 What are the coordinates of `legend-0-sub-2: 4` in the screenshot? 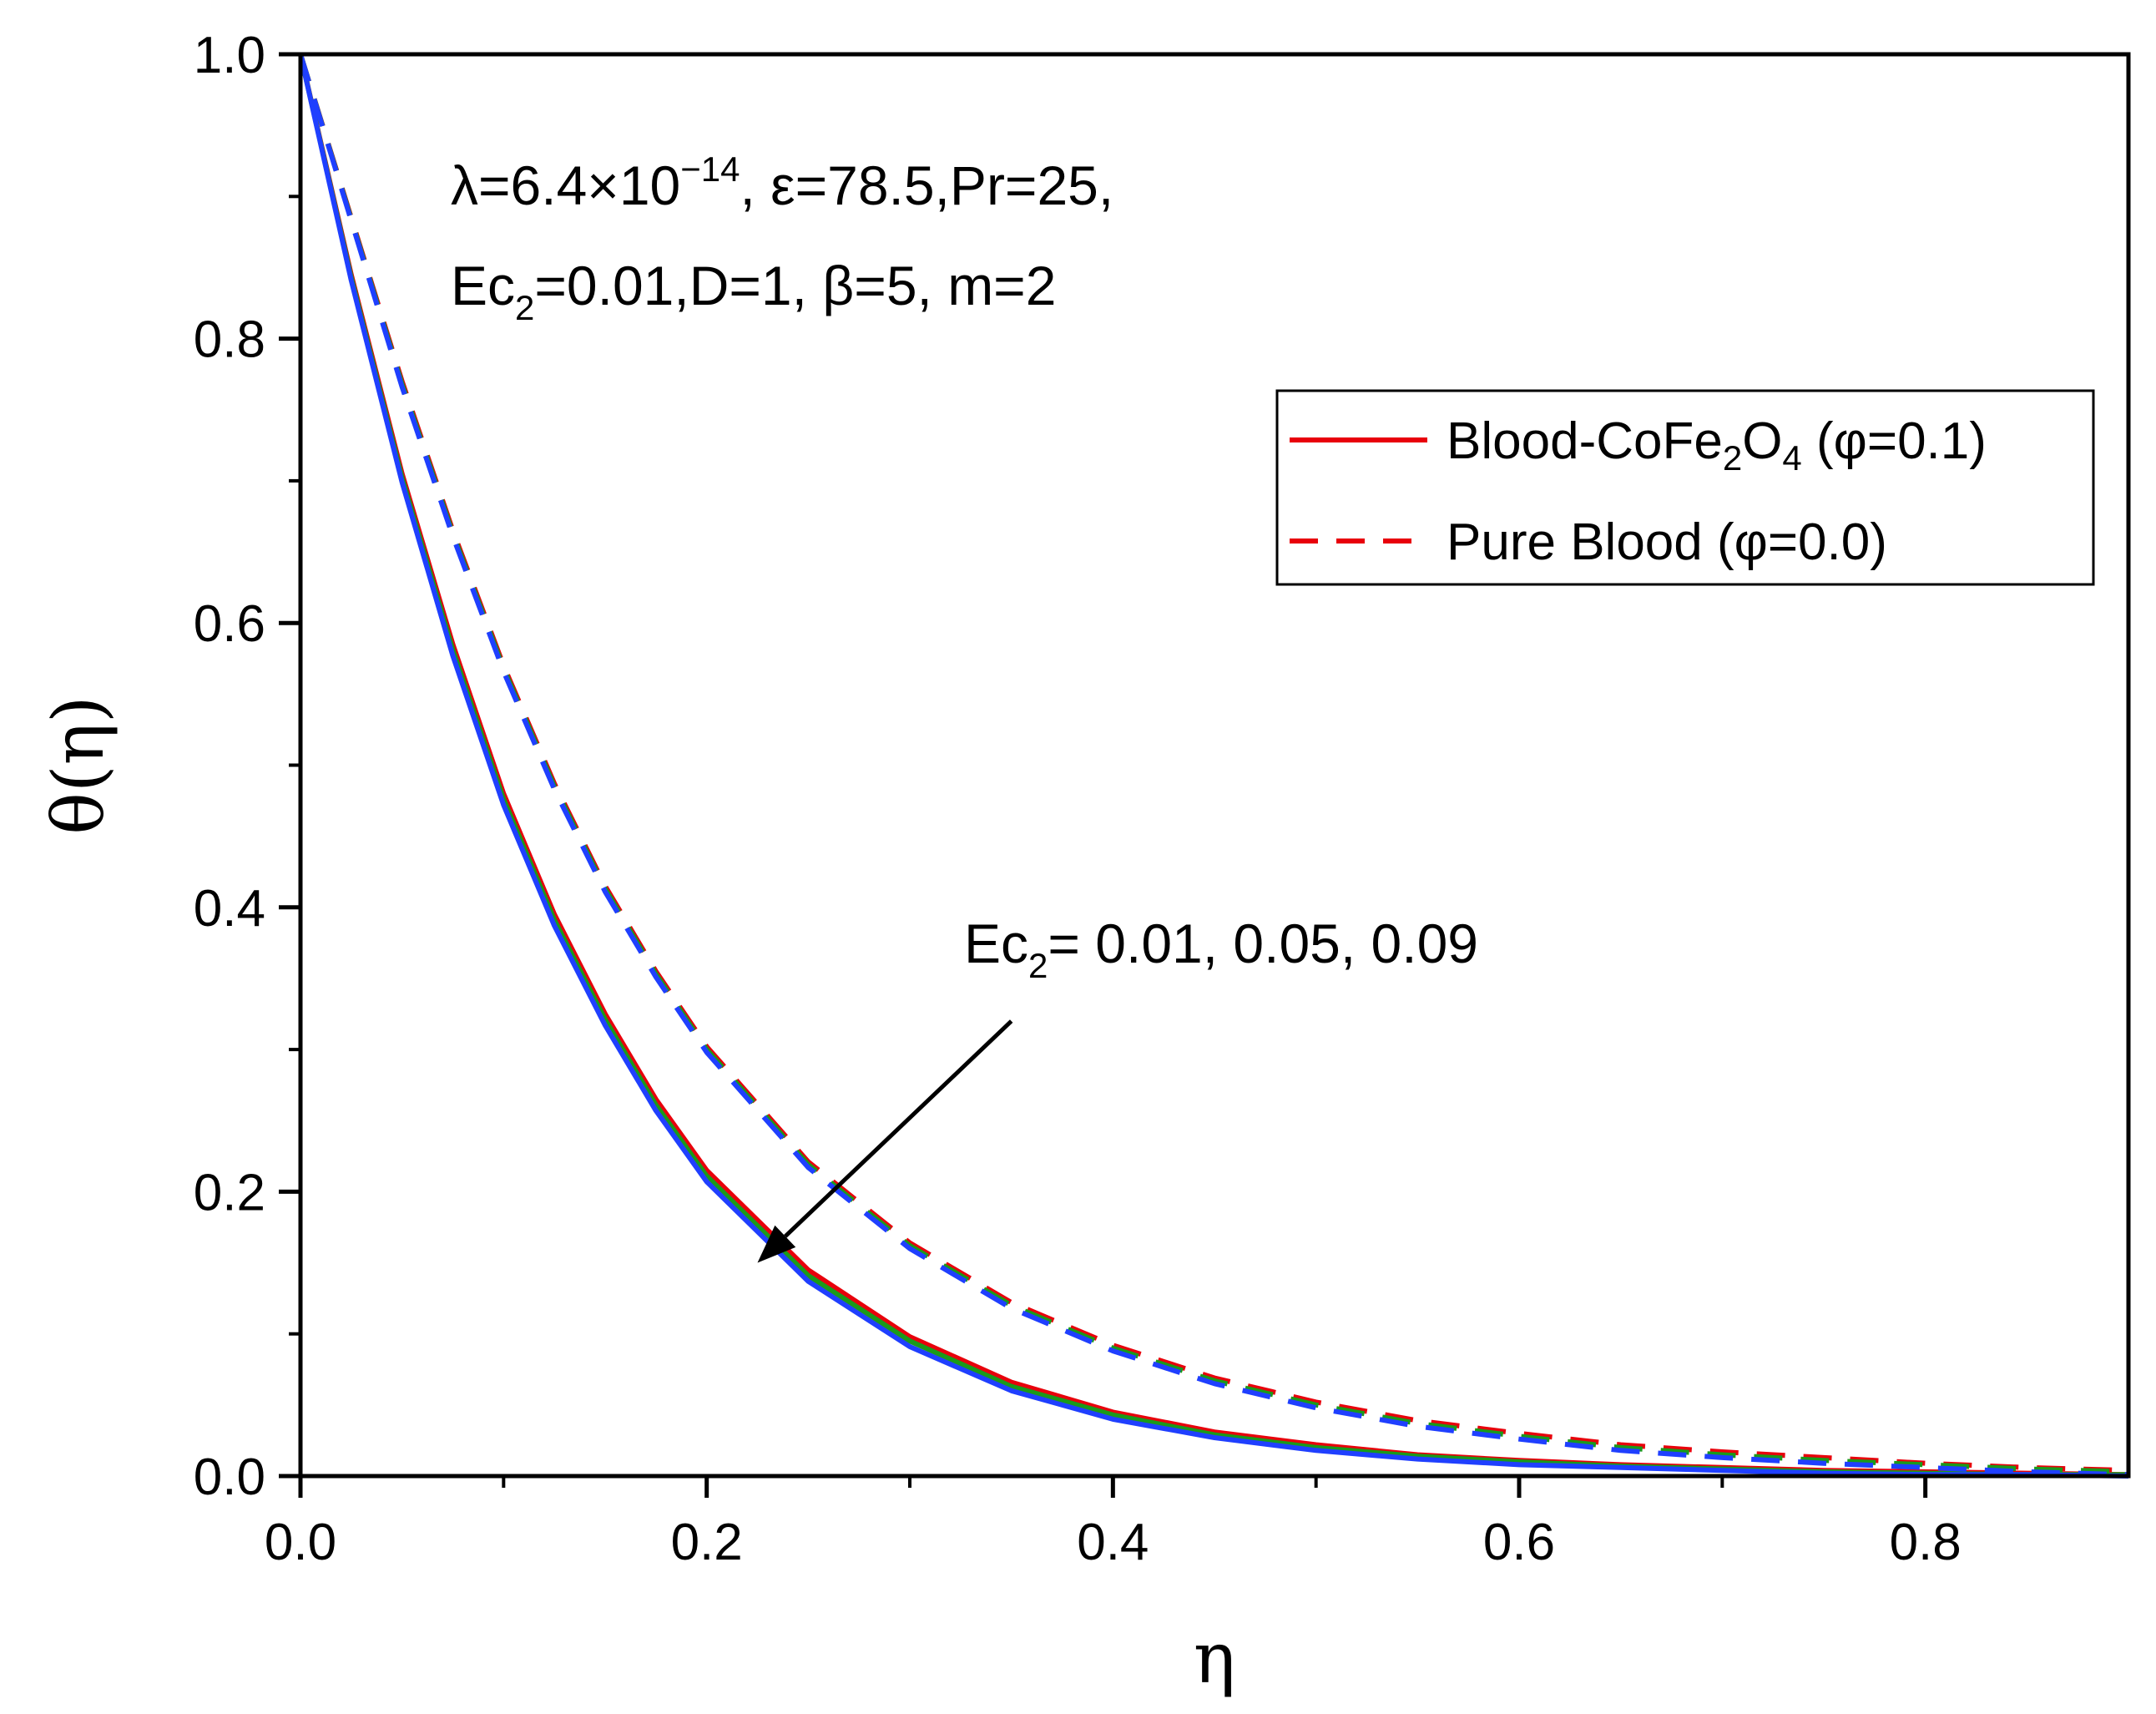 It's located at (1791, 458).